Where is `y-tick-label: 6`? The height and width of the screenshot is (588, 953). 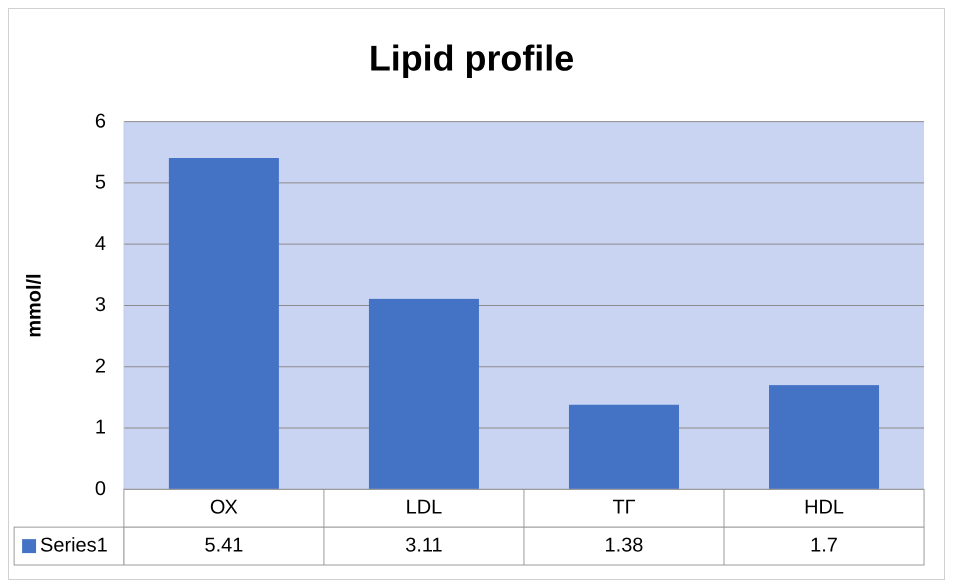
y-tick-label: 6 is located at coordinates (100, 121).